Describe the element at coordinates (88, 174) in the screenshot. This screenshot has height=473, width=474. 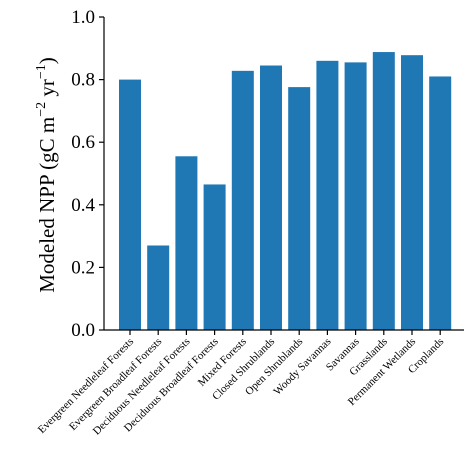
I see `y-axis: 0.0 0.2 0.4 0.6 0.8 1.0` at that location.